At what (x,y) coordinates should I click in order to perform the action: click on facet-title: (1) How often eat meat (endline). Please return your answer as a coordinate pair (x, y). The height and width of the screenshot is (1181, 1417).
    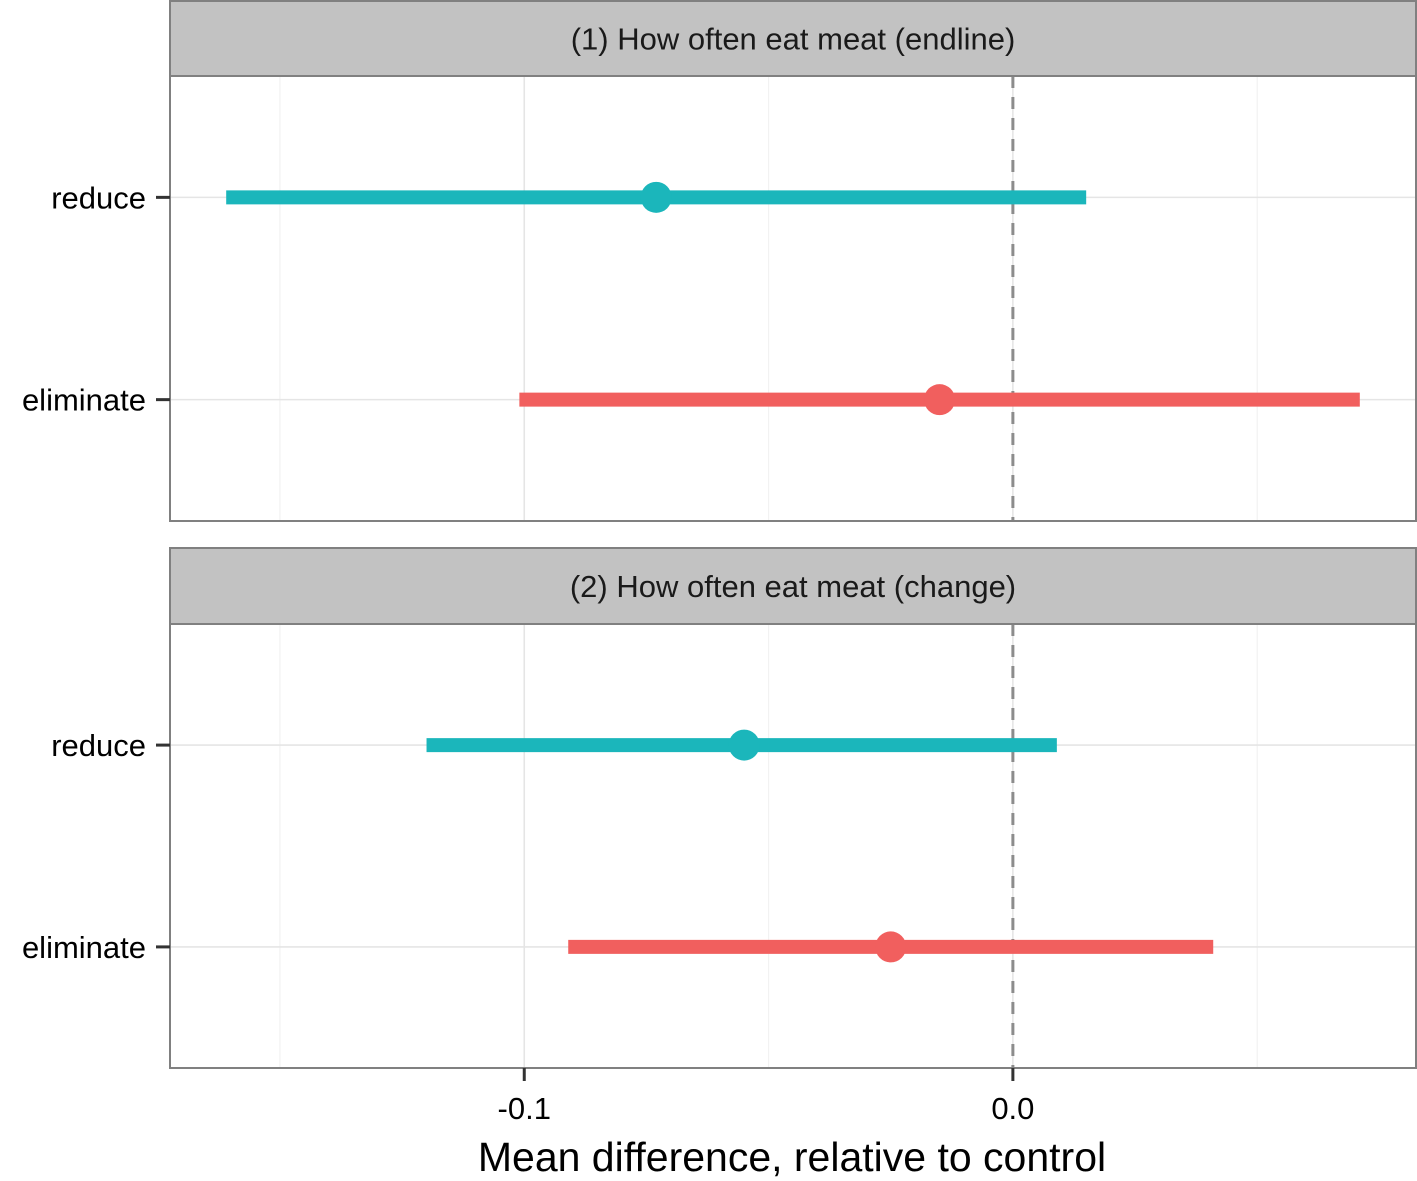
    Looking at the image, I should click on (793, 39).